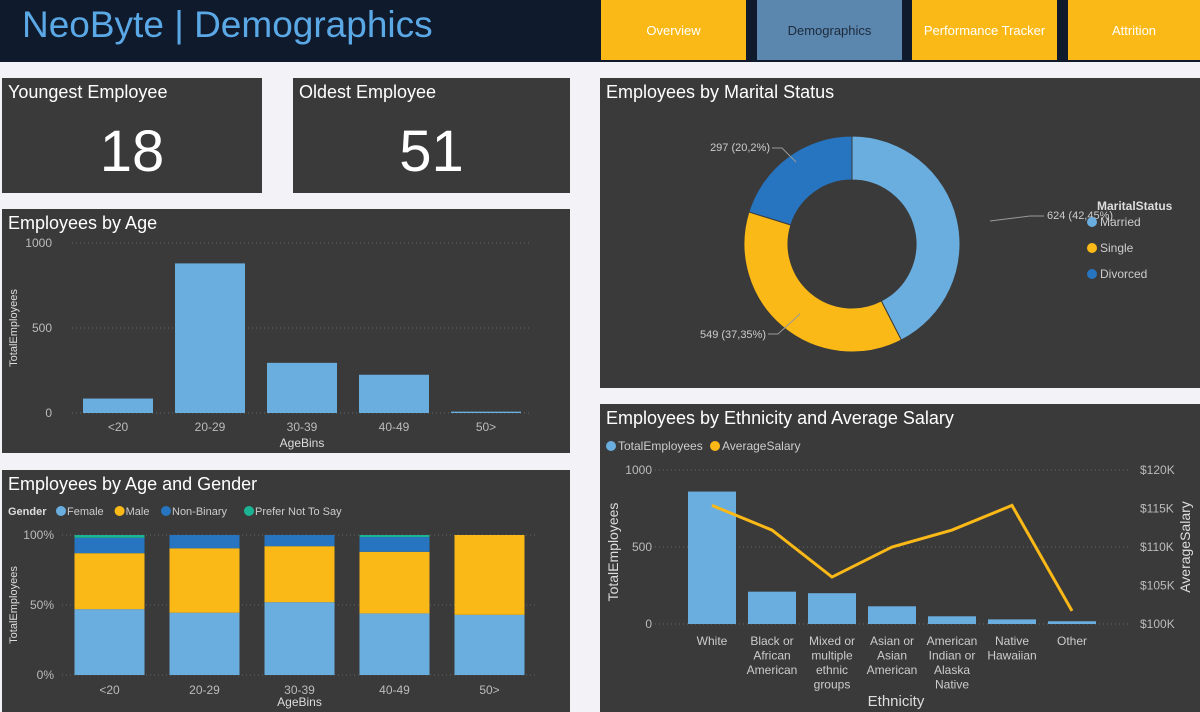 This screenshot has width=1200, height=712. What do you see at coordinates (1135, 206) in the screenshot?
I see `legend-title: MaritalStatus` at bounding box center [1135, 206].